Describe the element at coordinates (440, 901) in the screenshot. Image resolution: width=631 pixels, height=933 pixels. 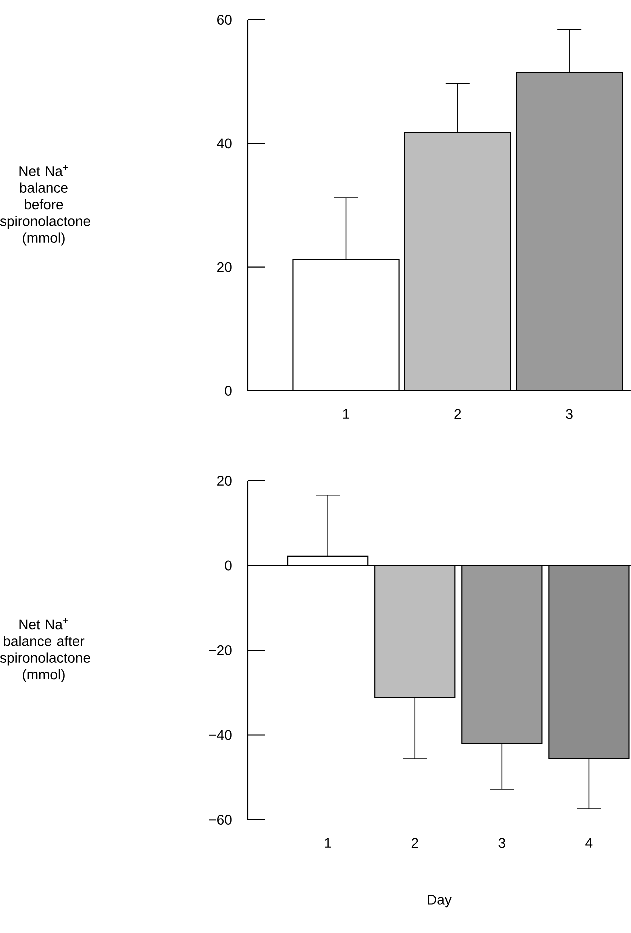
I see `x-axis-title: Day` at that location.